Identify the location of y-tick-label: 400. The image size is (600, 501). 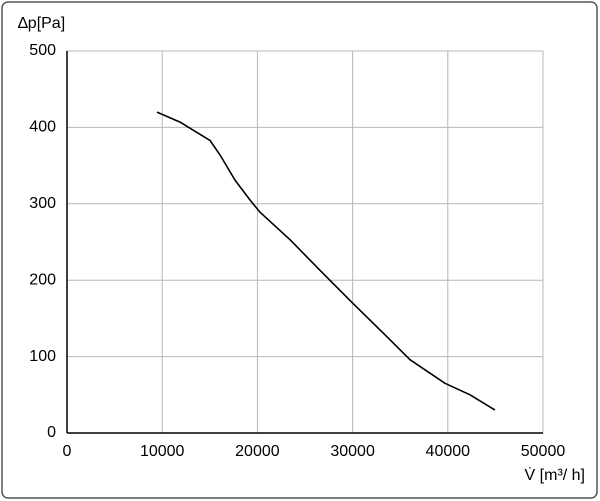
(42, 127).